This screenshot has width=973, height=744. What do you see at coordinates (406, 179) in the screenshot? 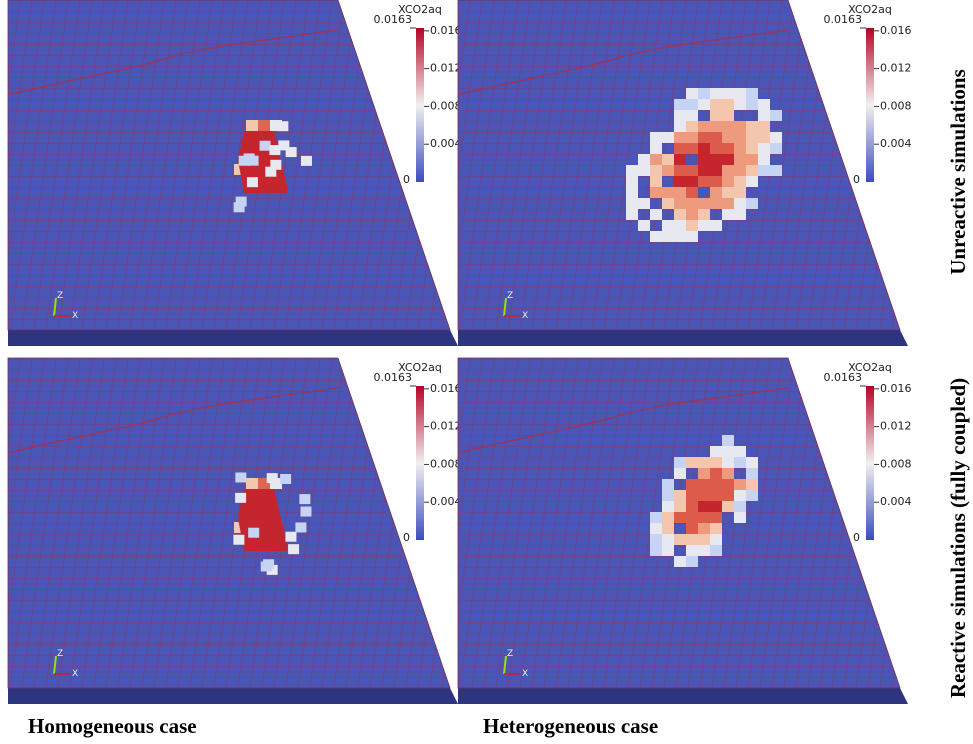
I see `colorbar-min: 0` at bounding box center [406, 179].